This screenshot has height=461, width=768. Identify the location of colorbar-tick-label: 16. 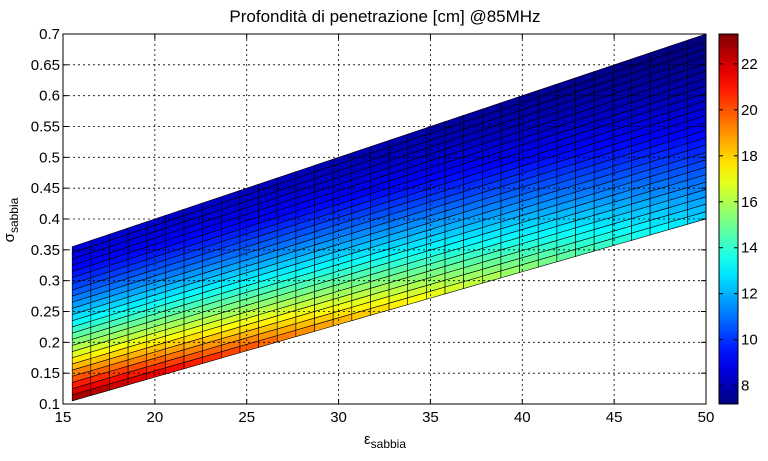
(749, 202).